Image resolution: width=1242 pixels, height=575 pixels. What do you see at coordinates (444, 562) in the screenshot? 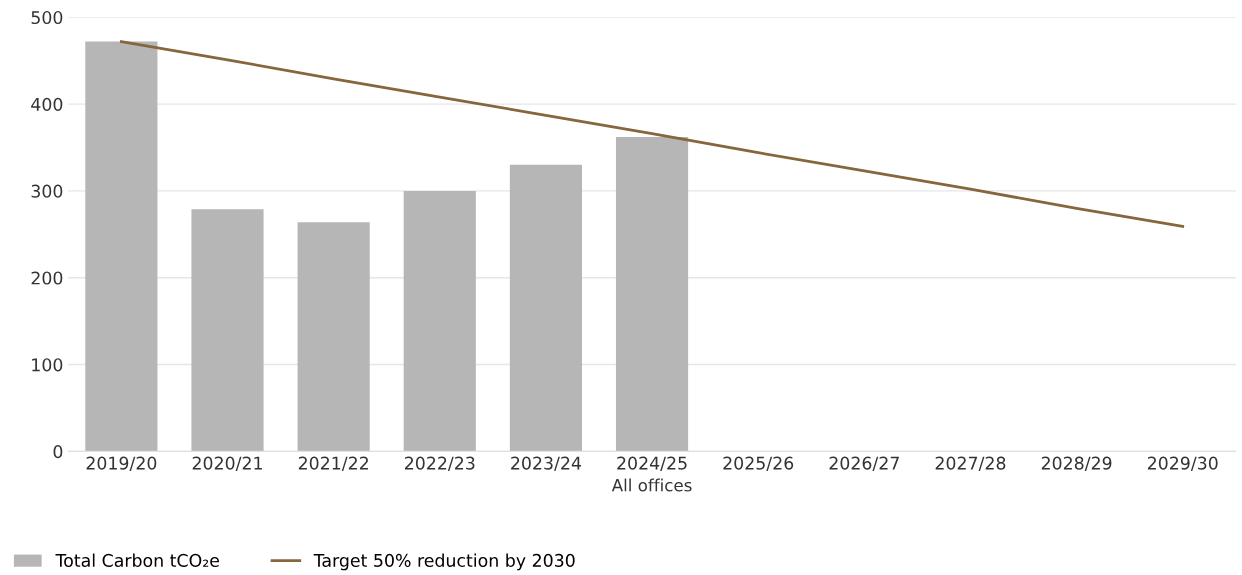
I see `legend-label: Target 50% reduction by 2030` at bounding box center [444, 562].